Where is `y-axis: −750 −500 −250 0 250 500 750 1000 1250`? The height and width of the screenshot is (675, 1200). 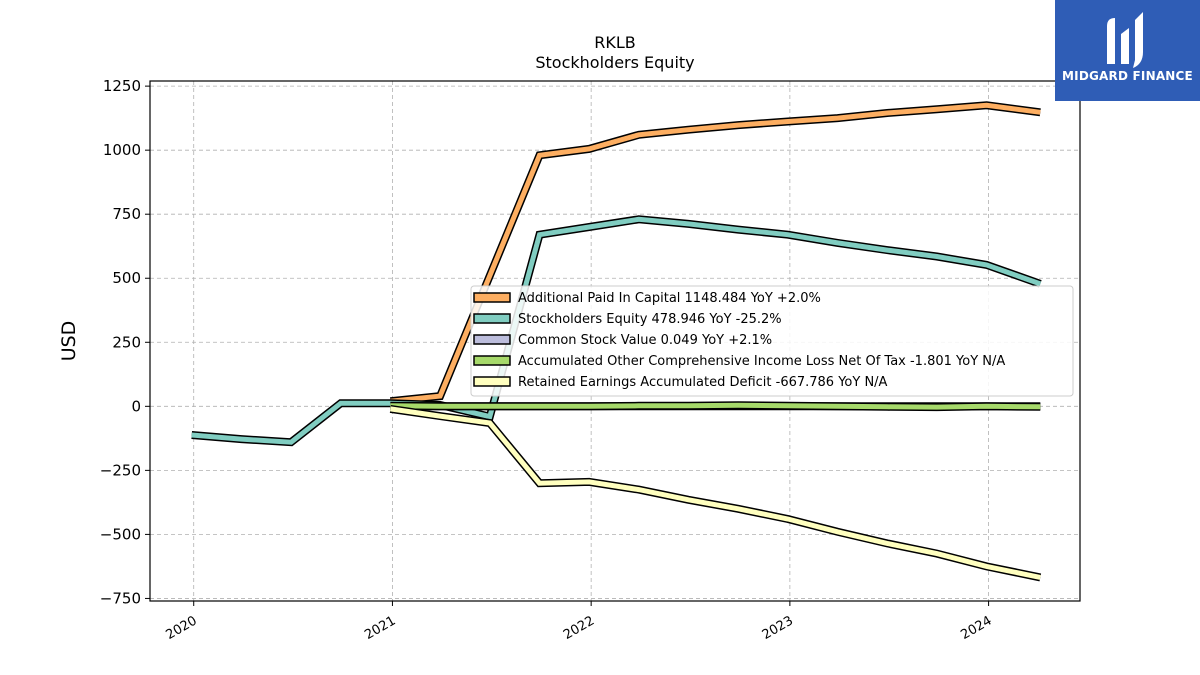
y-axis: −750 −500 −250 0 250 500 750 1000 1250 is located at coordinates (125, 342).